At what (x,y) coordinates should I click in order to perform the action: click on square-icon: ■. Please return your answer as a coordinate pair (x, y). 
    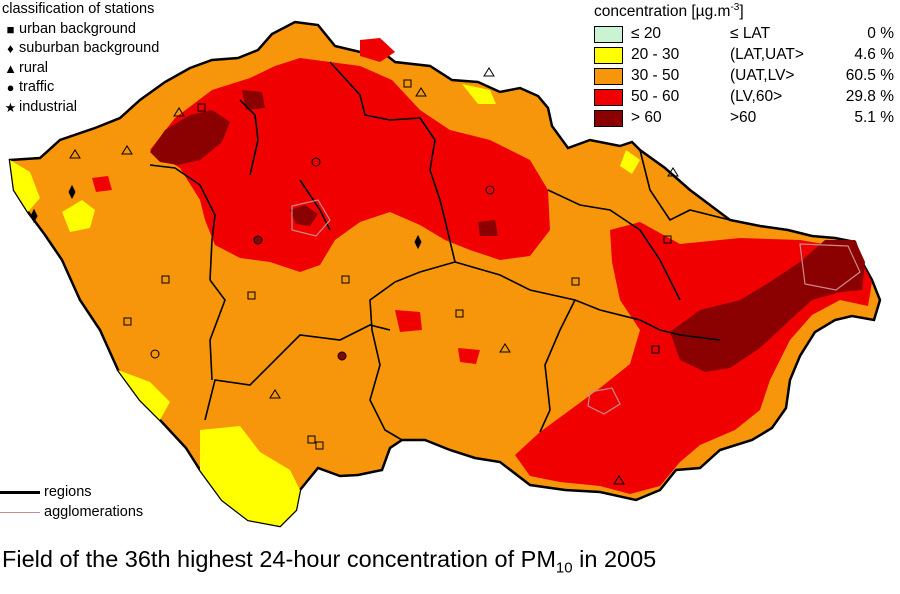
    Looking at the image, I should click on (10, 29).